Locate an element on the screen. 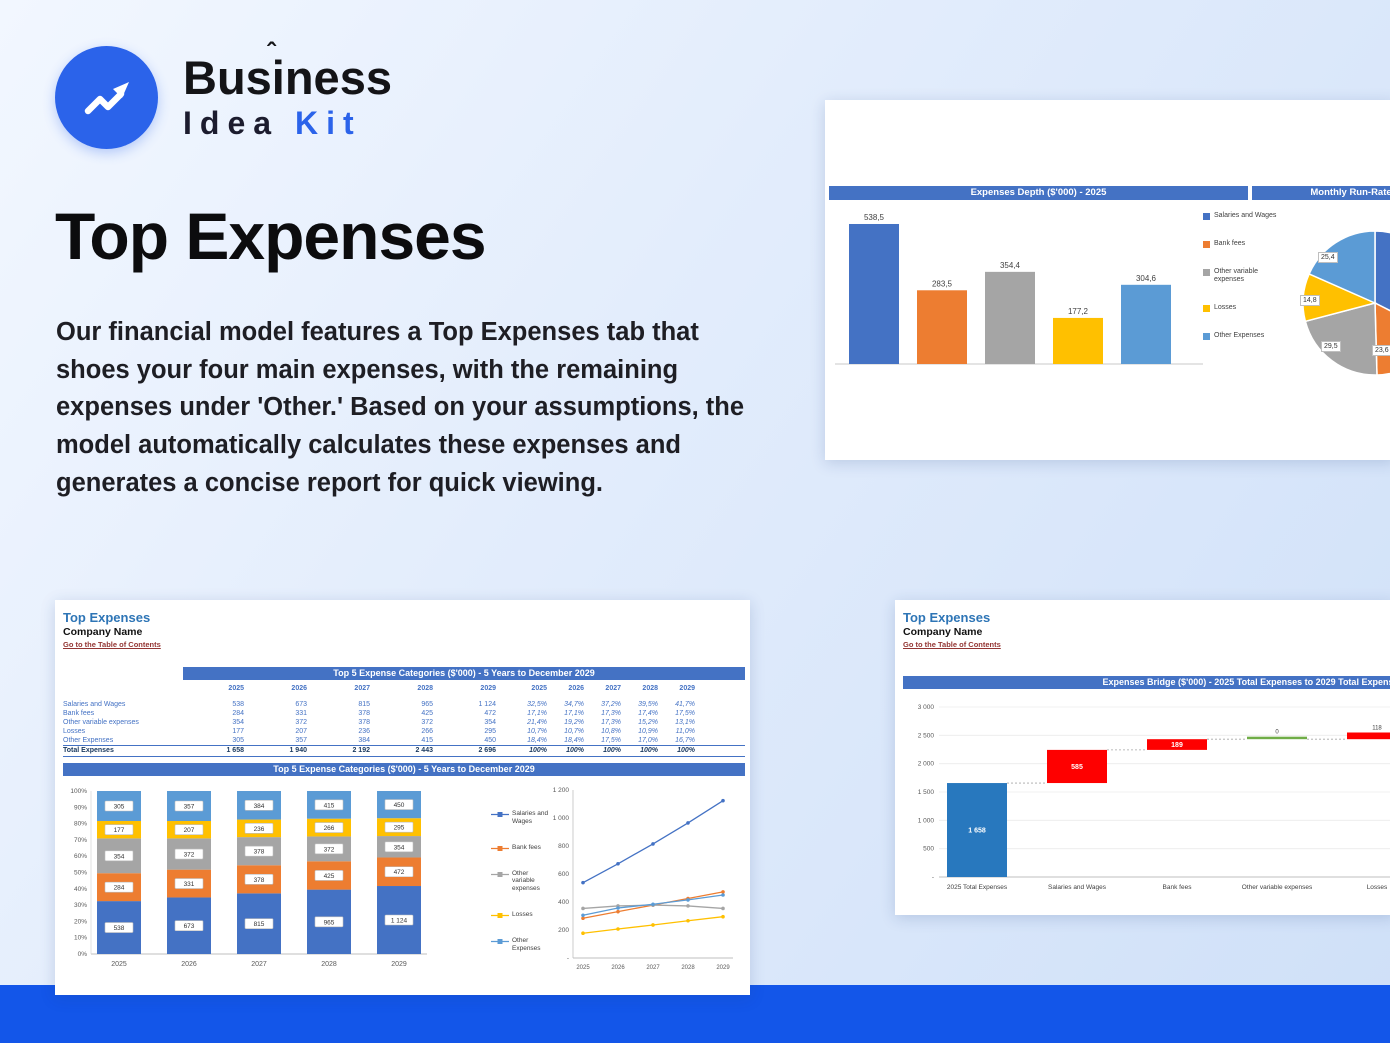  pie-slice-label: 23,6 is located at coordinates (1381, 350).